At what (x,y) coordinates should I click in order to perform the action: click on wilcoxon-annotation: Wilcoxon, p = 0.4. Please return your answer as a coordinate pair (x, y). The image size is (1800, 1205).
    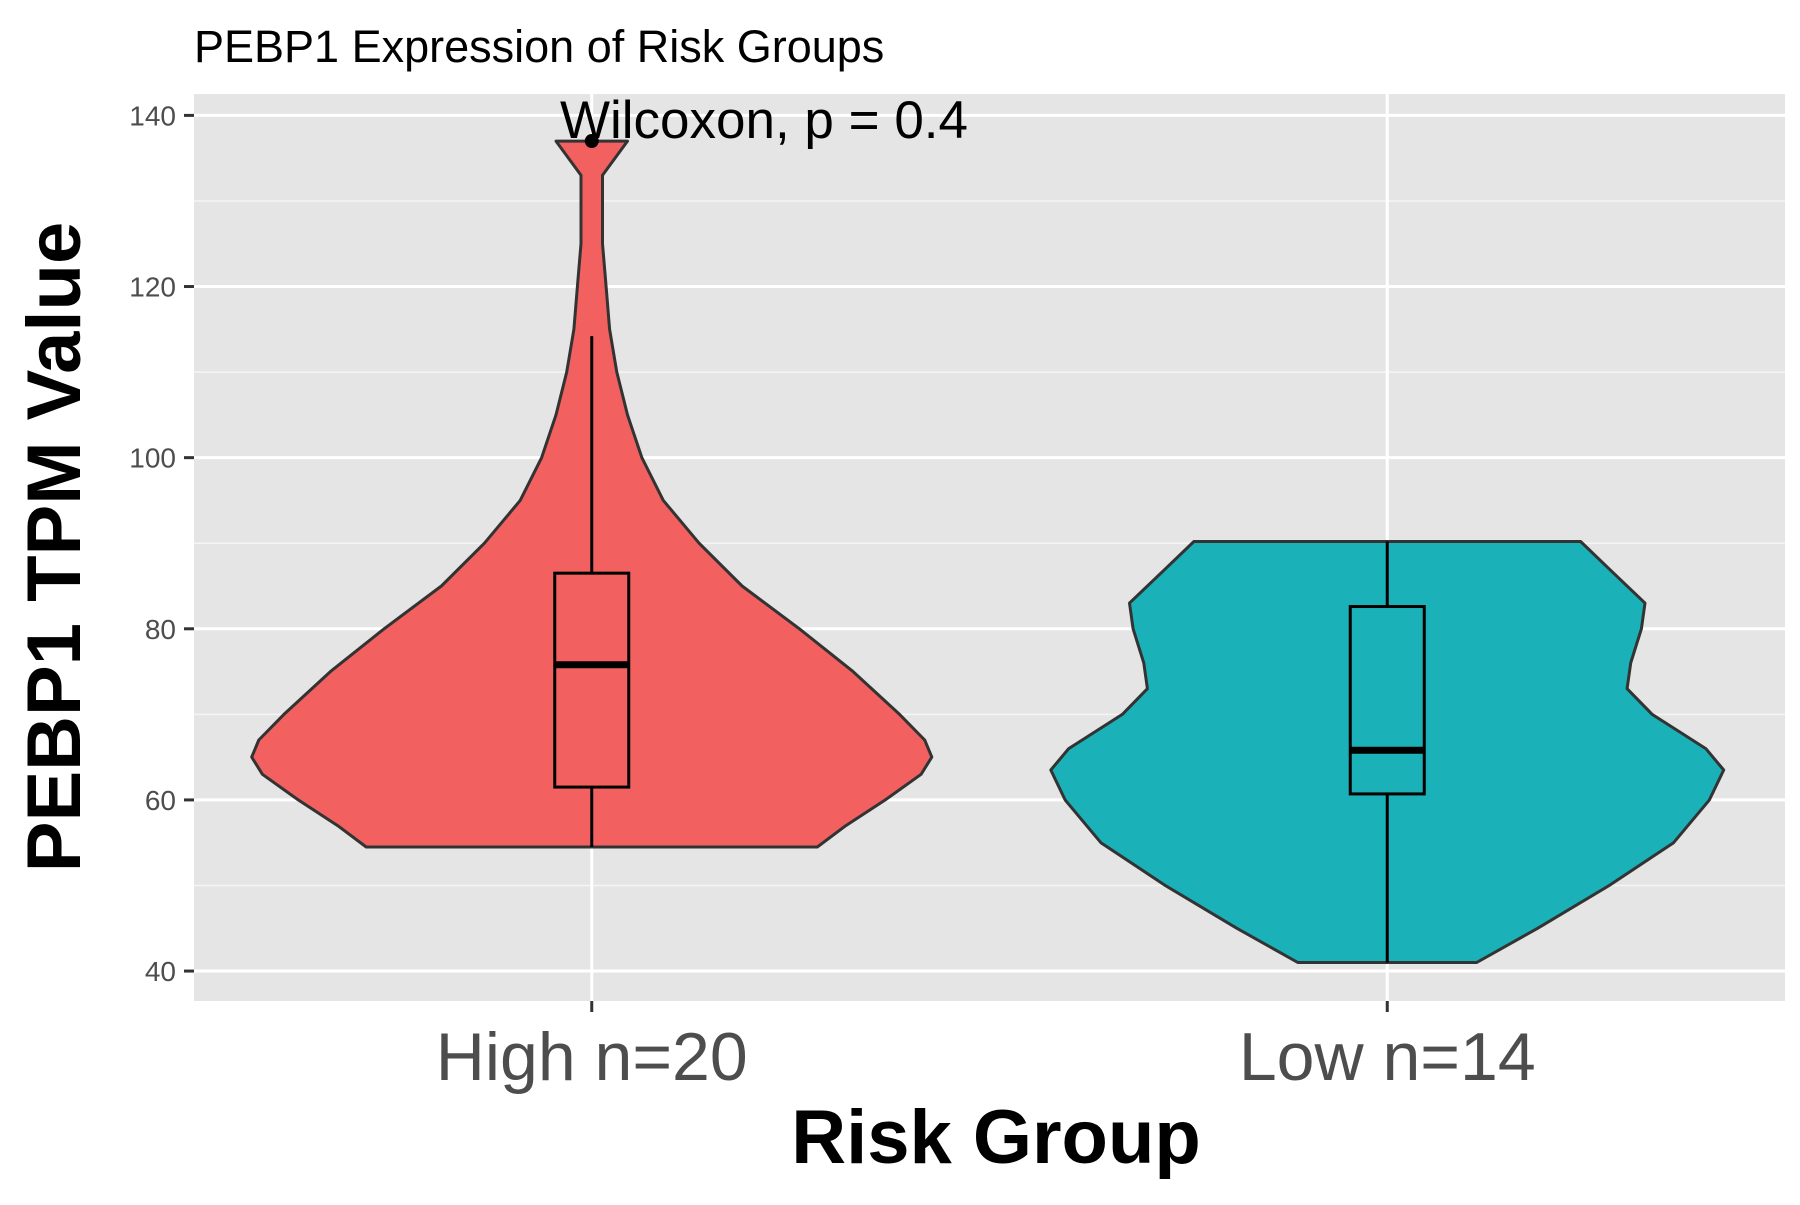
    Looking at the image, I should click on (764, 120).